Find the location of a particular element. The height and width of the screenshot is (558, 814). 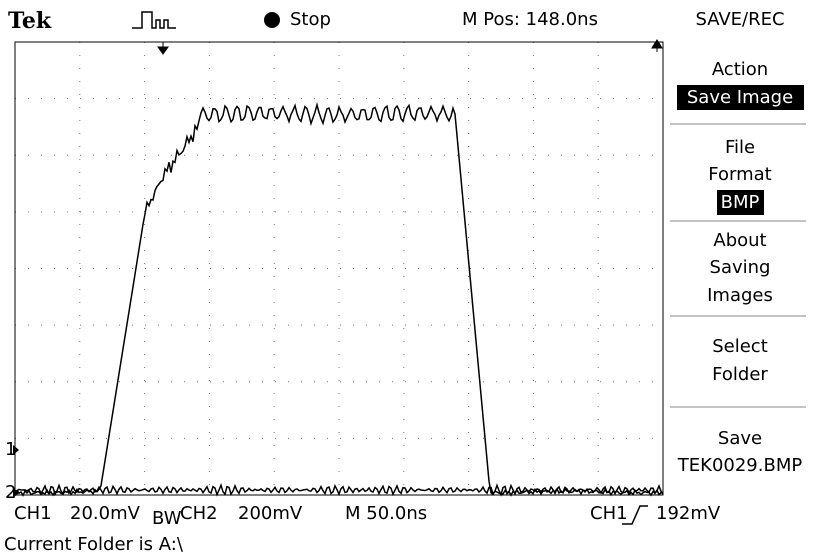

ch1-arrow is located at coordinates (16, 450).